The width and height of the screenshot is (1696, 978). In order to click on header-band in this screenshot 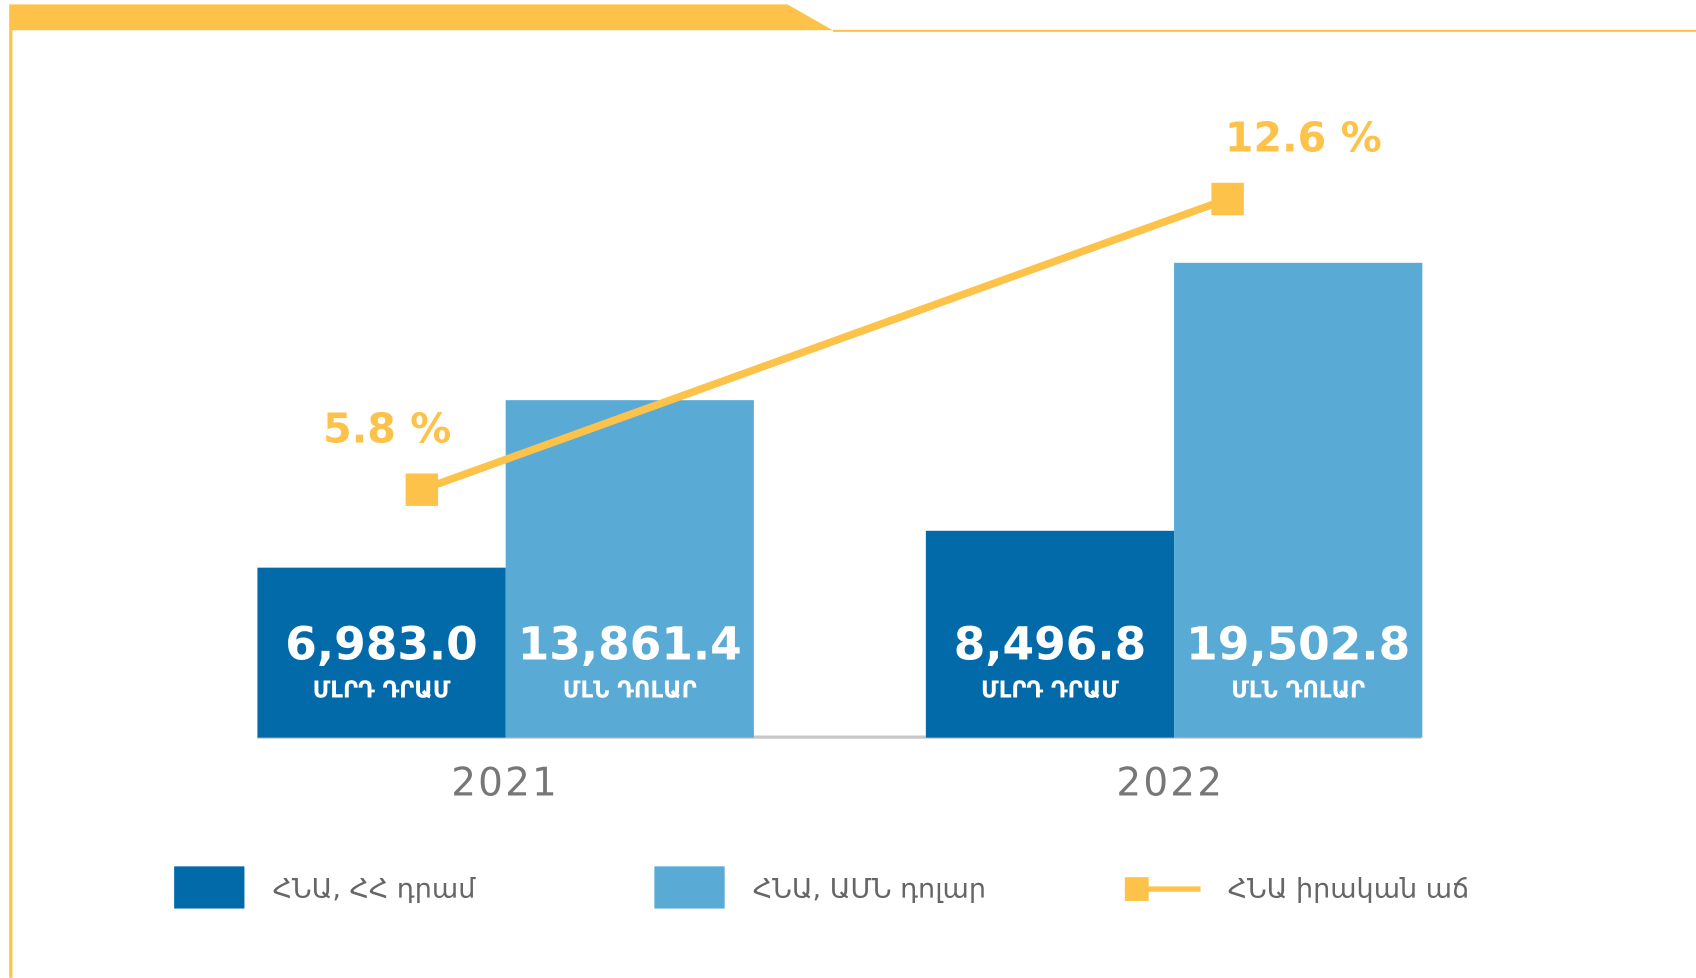, I will do `click(421, 17)`.